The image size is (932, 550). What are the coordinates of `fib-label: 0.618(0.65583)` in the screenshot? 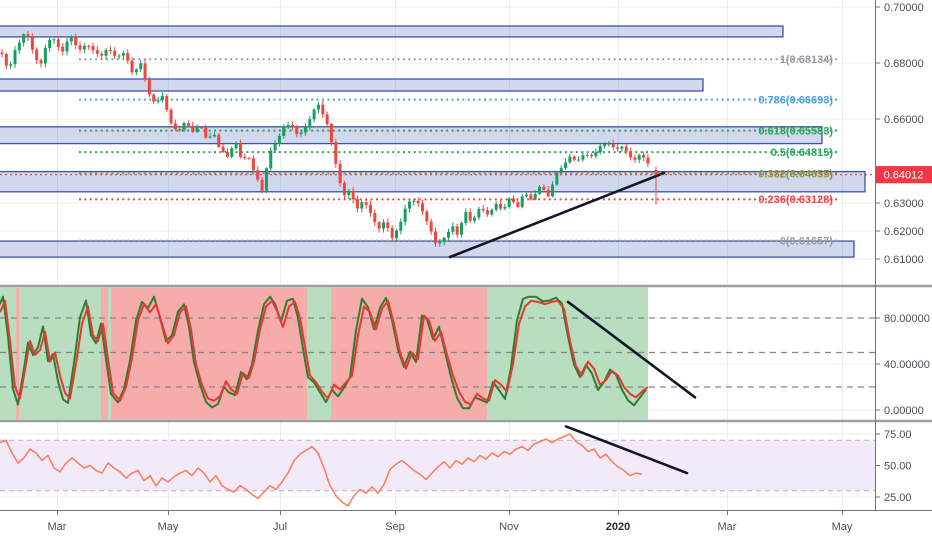 It's located at (795, 132).